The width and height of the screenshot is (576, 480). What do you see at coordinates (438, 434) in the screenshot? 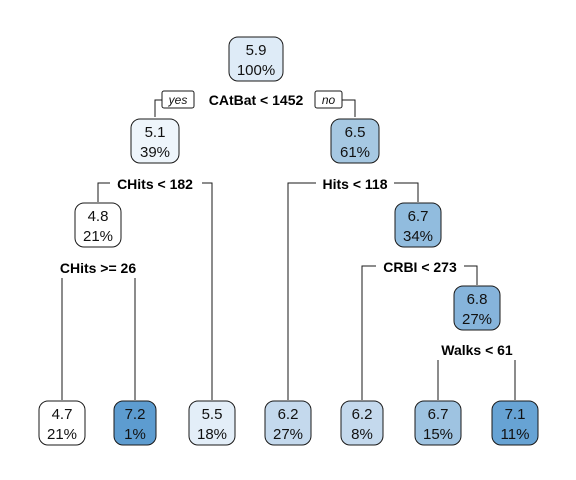
I see `leaf-6-percent: 15%` at bounding box center [438, 434].